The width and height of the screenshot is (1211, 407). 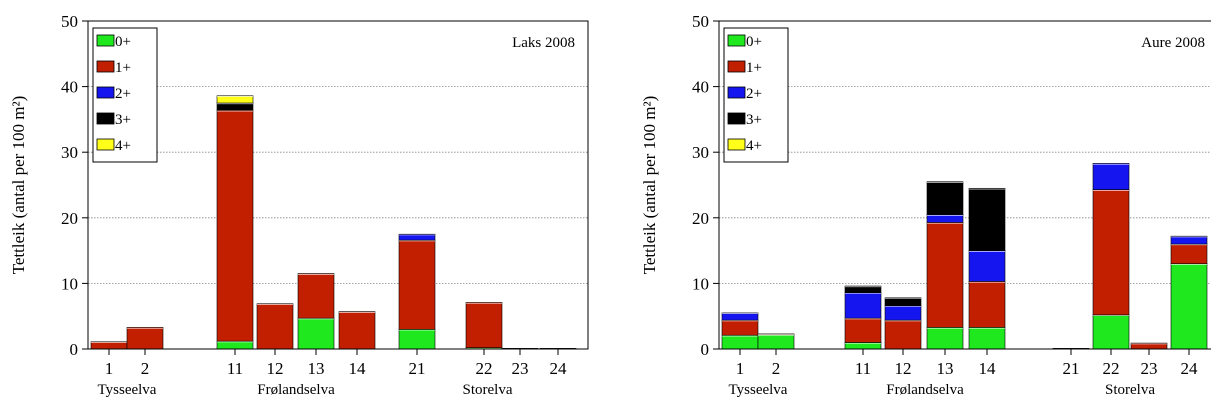 I want to click on x-tick-label: 14, so click(x=358, y=368).